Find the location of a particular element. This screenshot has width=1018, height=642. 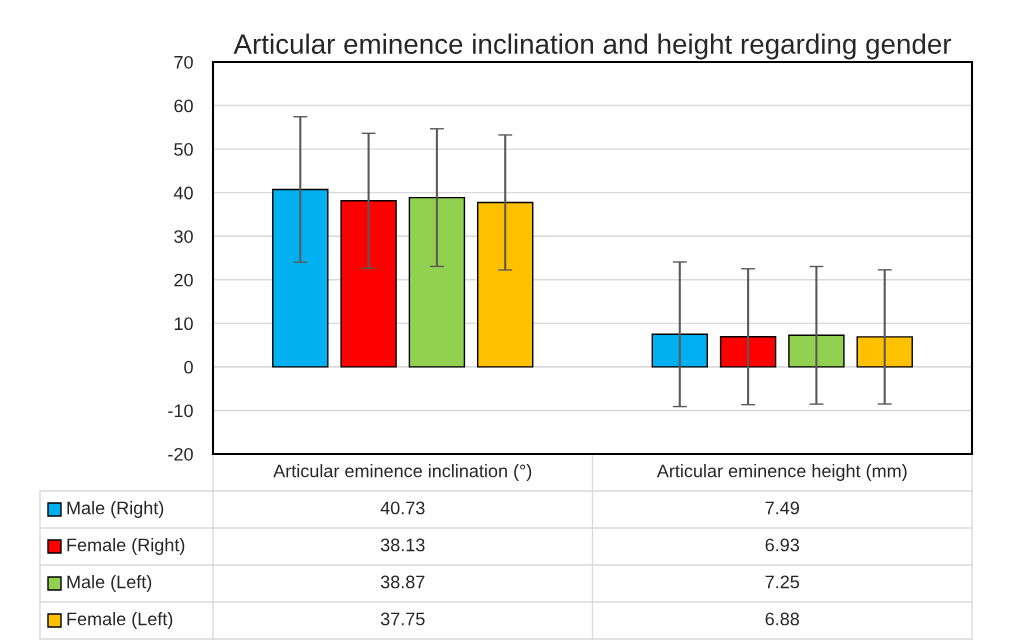

legend-label: Male (Right) is located at coordinates (115, 509).